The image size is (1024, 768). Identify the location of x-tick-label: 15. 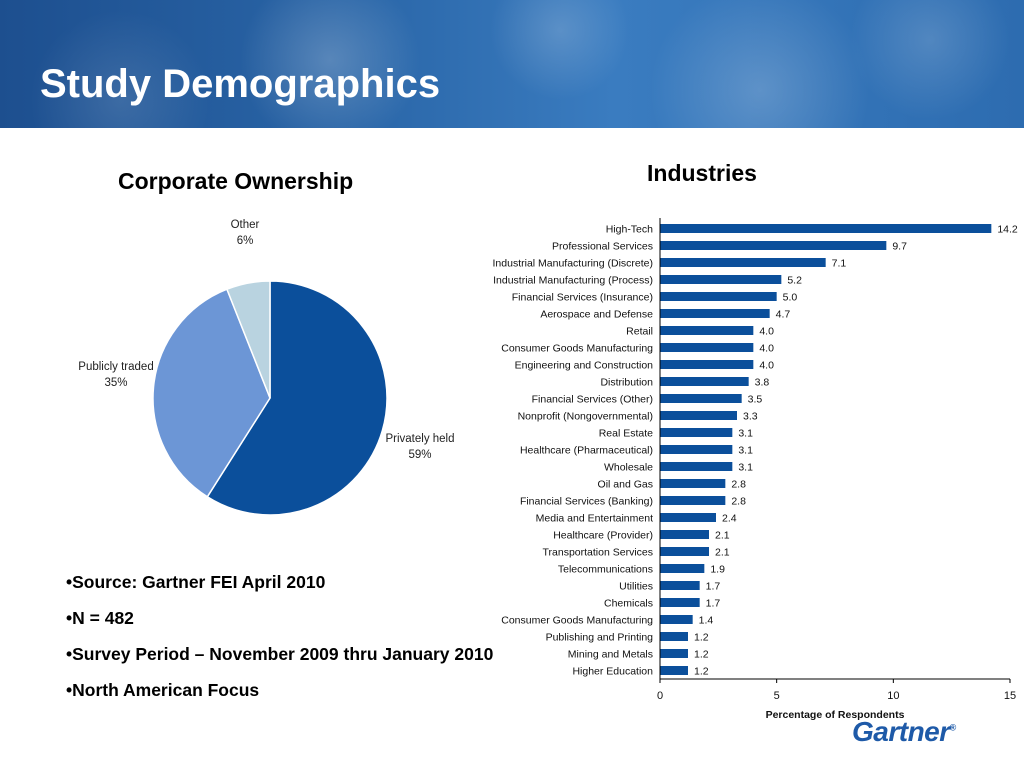
(1010, 696).